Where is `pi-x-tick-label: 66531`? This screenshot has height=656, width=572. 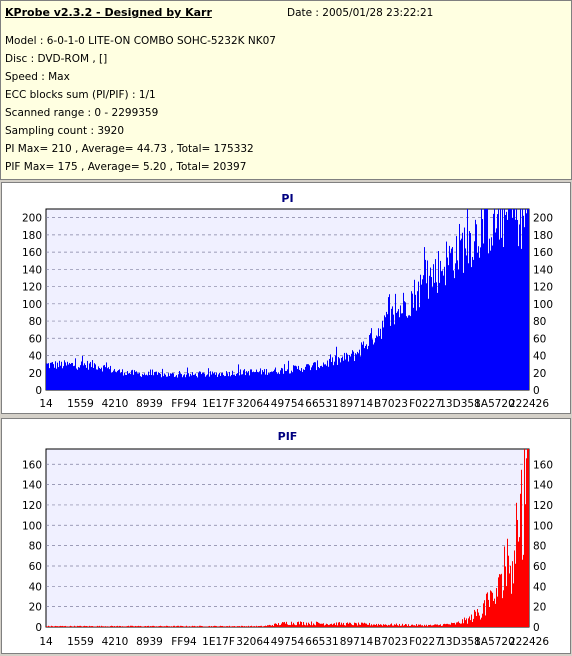 pi-x-tick-label: 66531 is located at coordinates (321, 404).